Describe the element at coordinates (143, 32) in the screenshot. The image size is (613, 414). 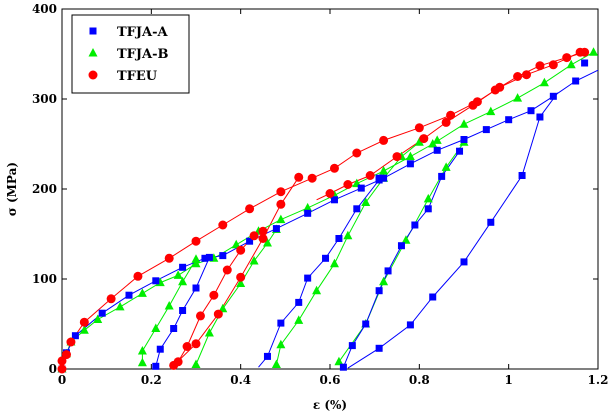
I see `legend-label: TFJA-A` at that location.